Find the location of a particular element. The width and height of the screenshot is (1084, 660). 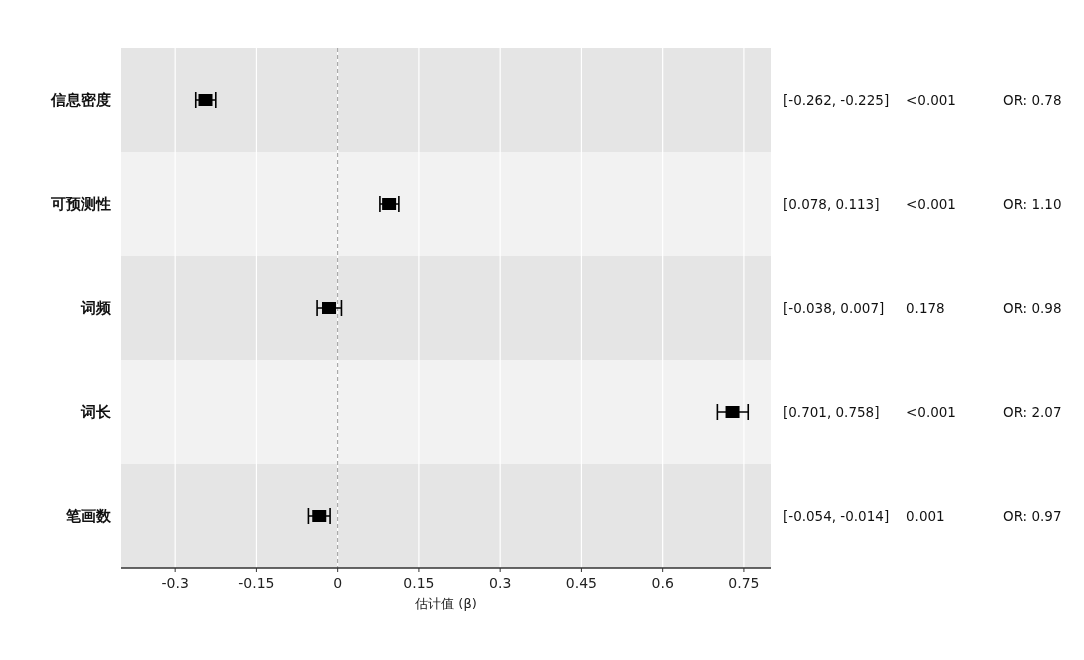

text: OR: 0.97 is located at coordinates (1032, 516).